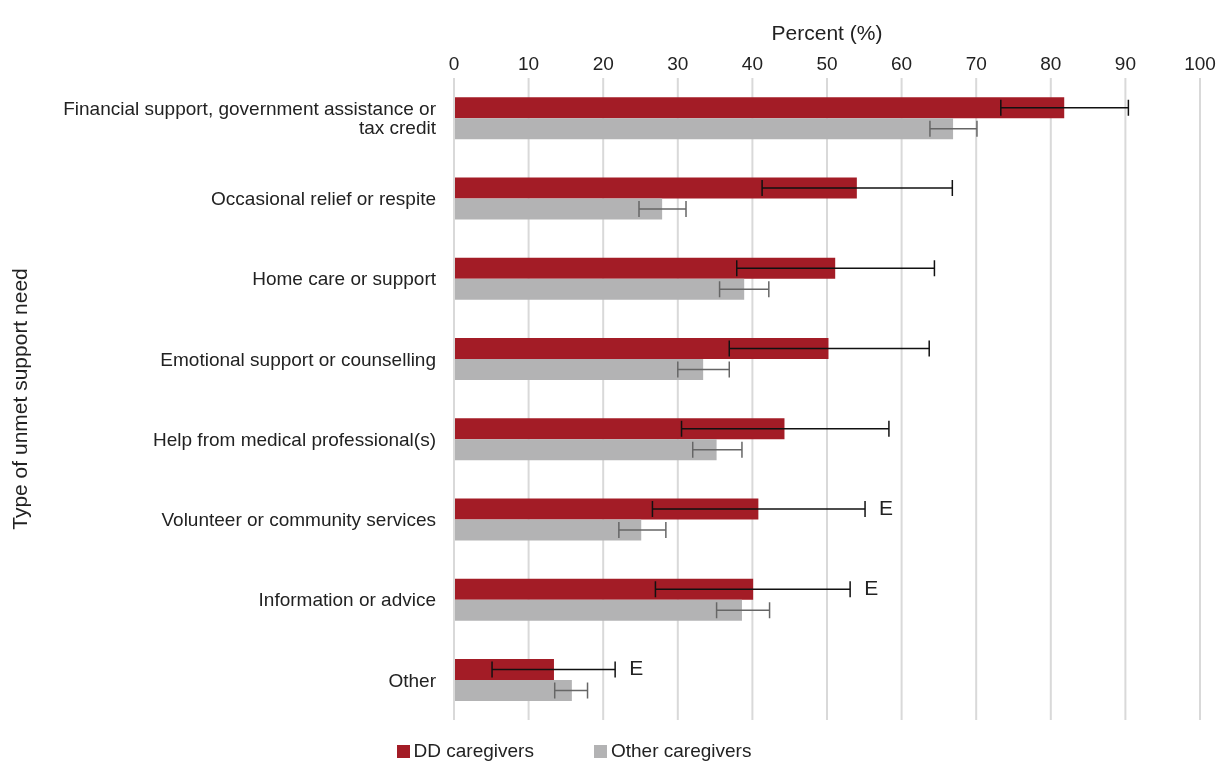 The width and height of the screenshot is (1228, 782). What do you see at coordinates (529, 63) in the screenshot?
I see `x-tick-label: 10` at bounding box center [529, 63].